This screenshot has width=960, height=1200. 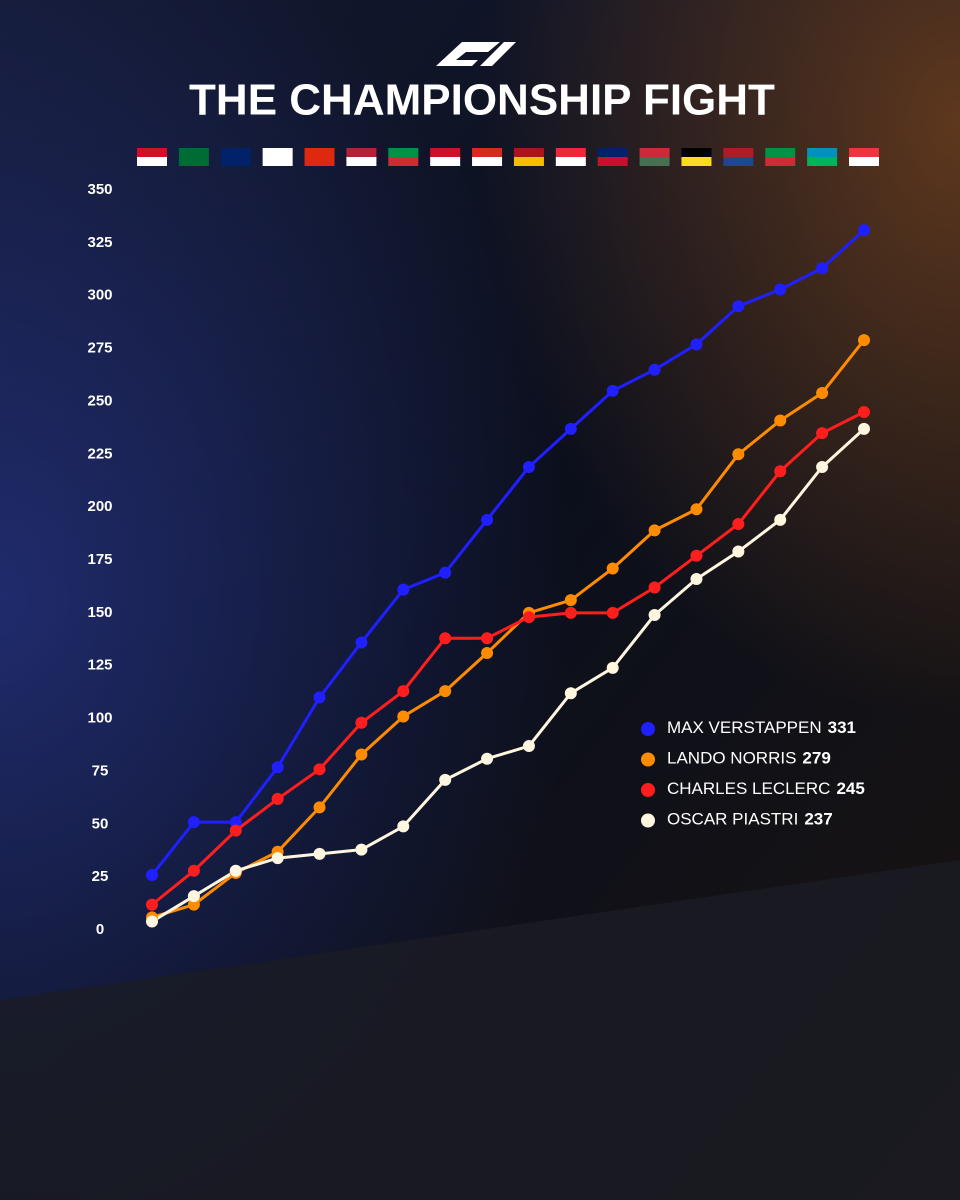 What do you see at coordinates (748, 788) in the screenshot?
I see `legend-name: CHARLES LECLERC` at bounding box center [748, 788].